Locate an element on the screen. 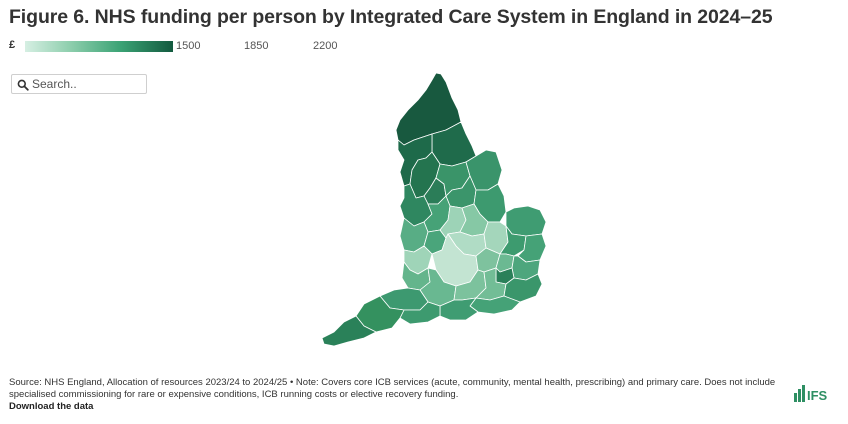 The height and width of the screenshot is (424, 848). search-input is located at coordinates (87, 84).